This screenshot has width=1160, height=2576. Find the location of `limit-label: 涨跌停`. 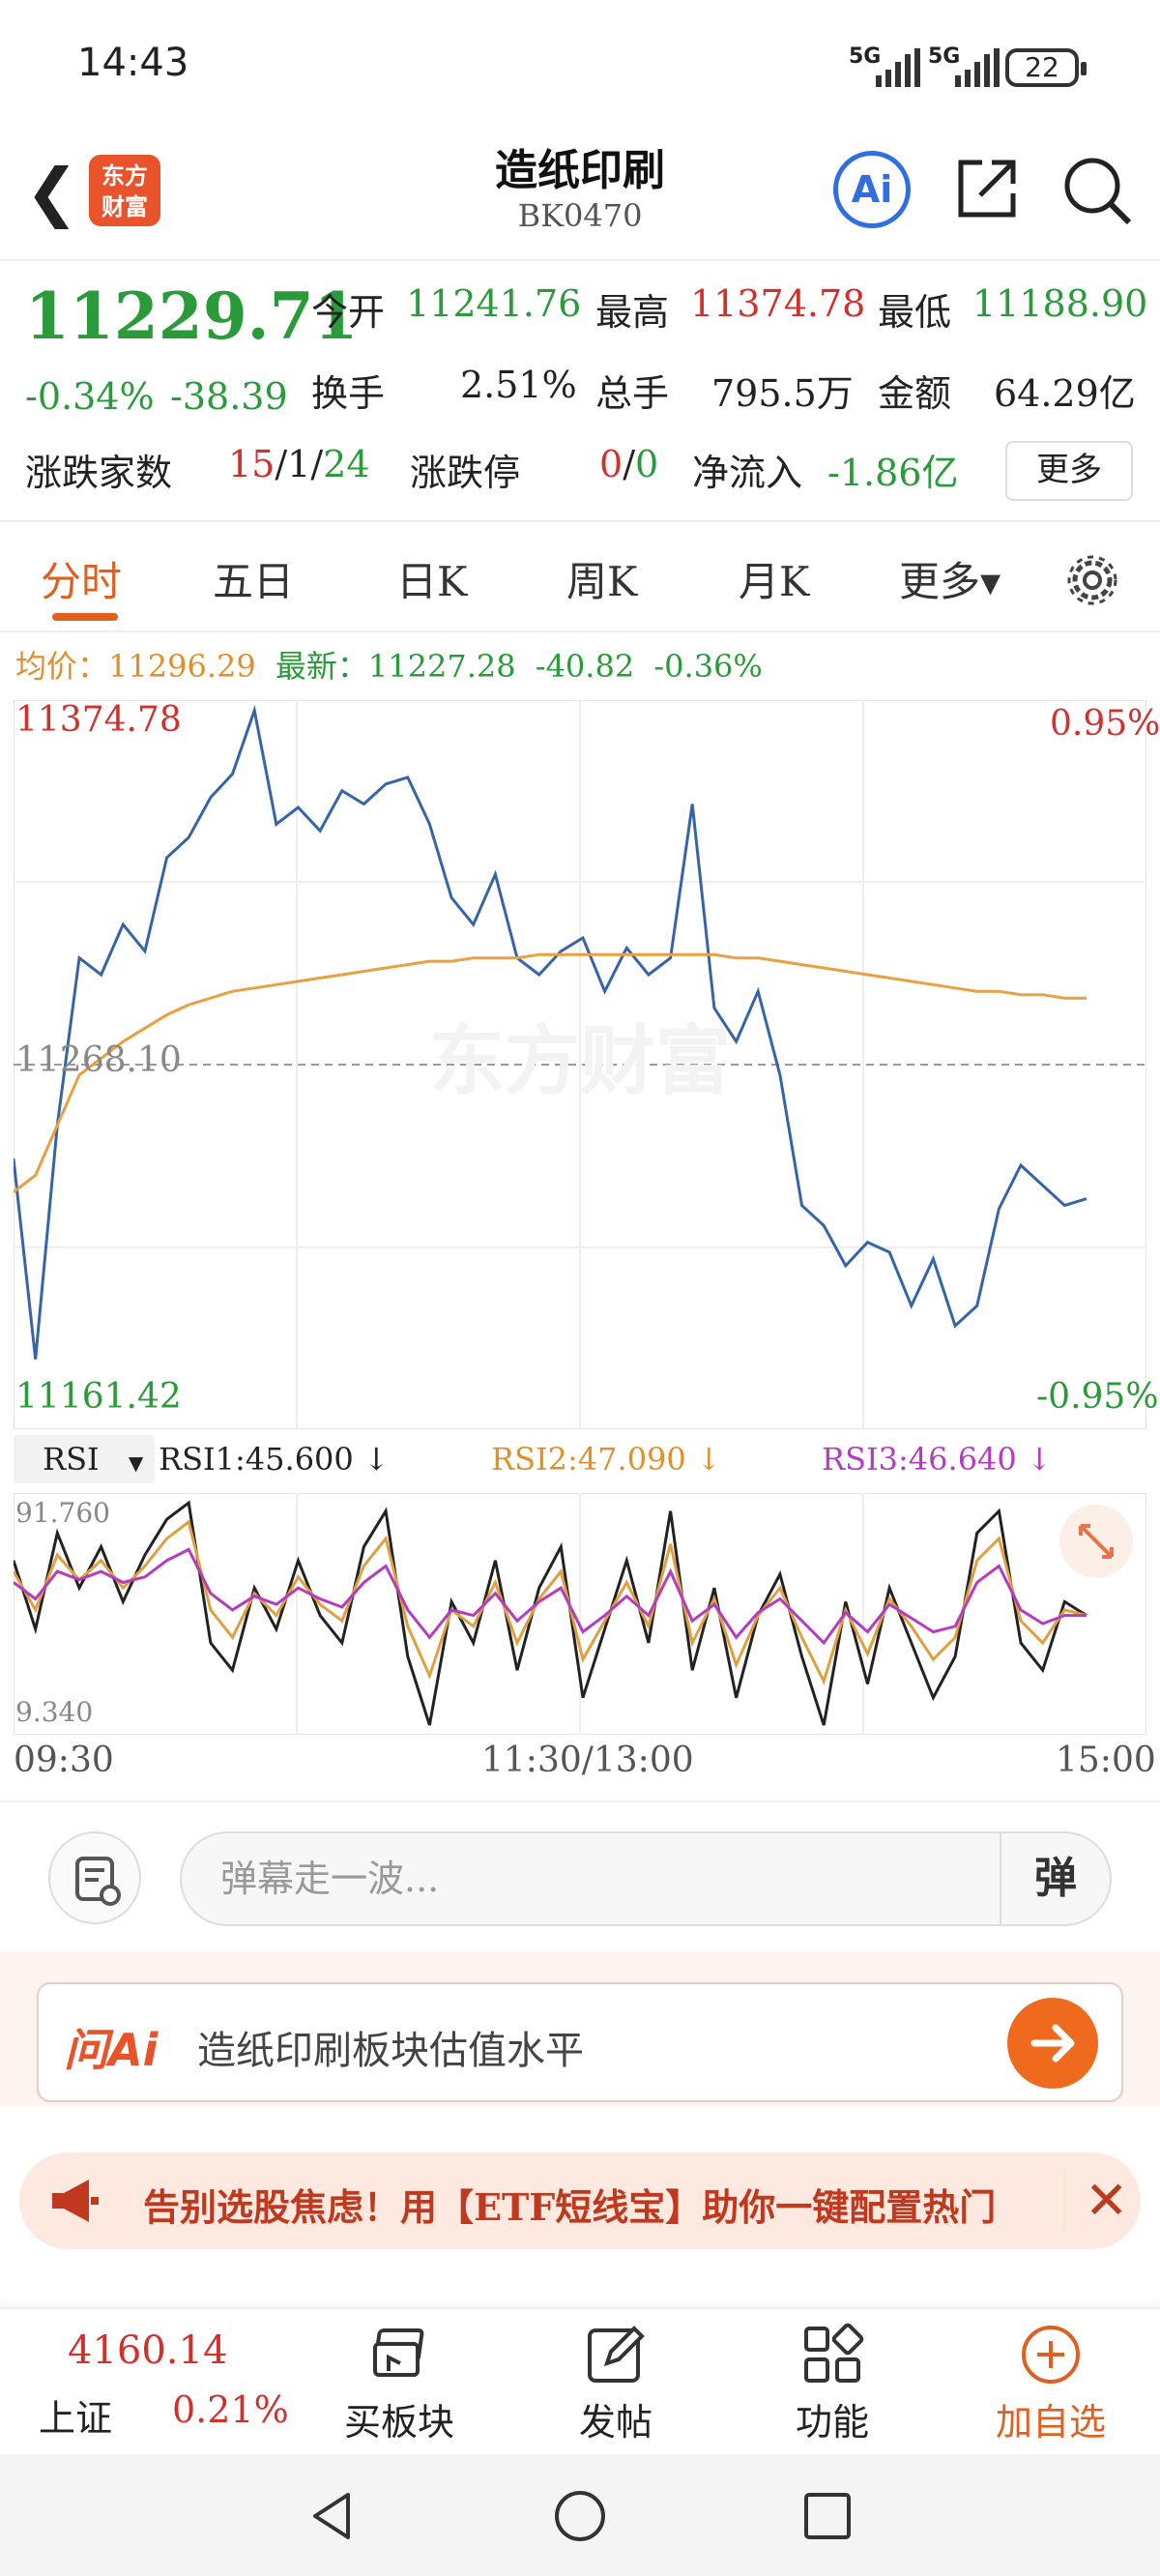

limit-label: 涨跌停 is located at coordinates (465, 473).